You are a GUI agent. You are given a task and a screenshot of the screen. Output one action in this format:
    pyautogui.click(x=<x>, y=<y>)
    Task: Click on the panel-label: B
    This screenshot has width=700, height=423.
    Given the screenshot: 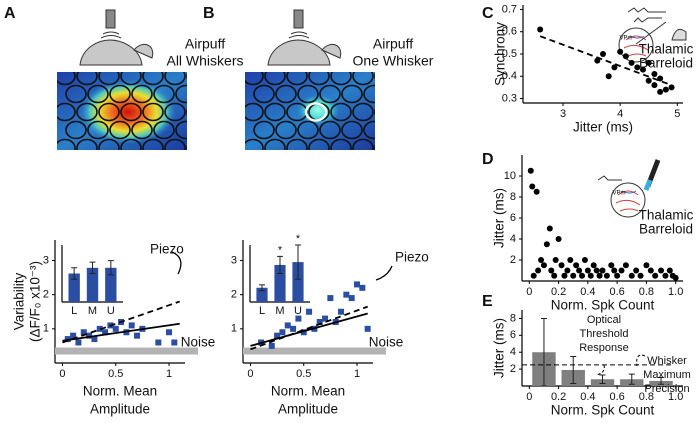 What is the action you would take?
    pyautogui.click(x=209, y=13)
    